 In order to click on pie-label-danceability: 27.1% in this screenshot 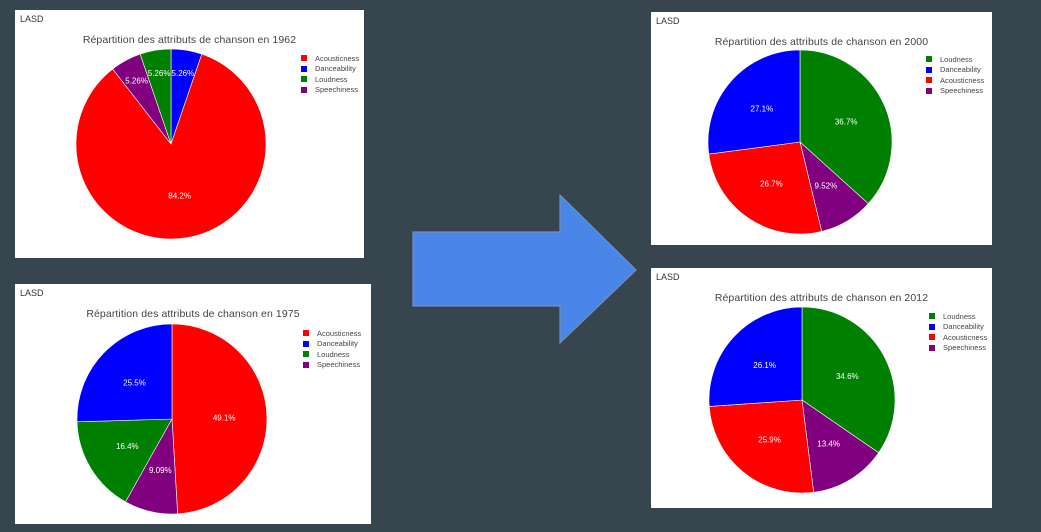, I will do `click(762, 109)`.